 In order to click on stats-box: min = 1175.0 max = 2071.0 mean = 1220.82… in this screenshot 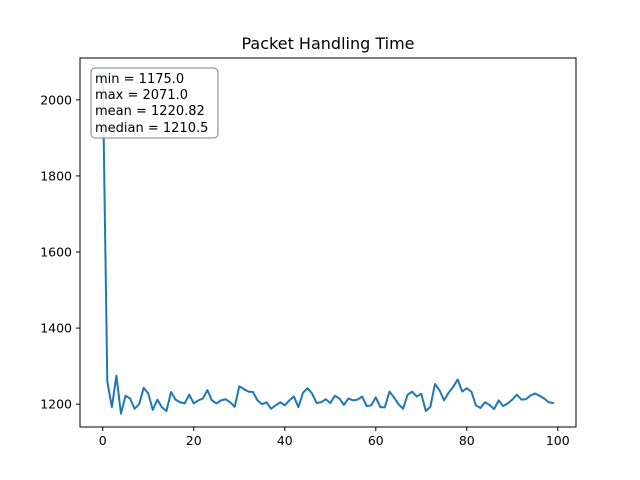, I will do `click(154, 103)`.